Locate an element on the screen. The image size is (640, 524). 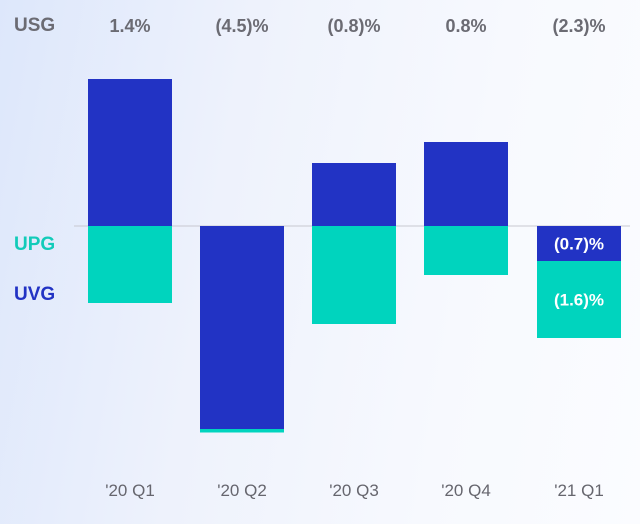
data-label-upg-5: (1.6)% is located at coordinates (579, 300).